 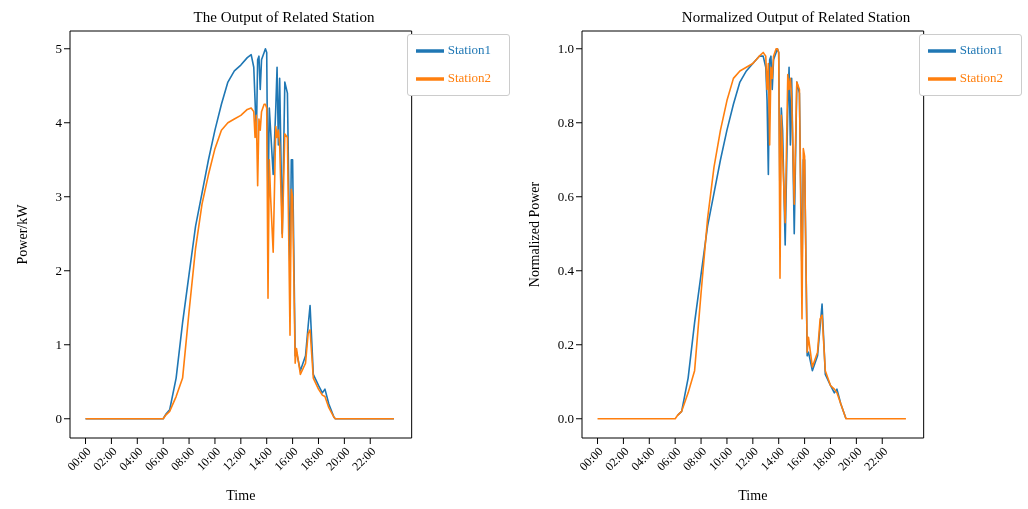 I want to click on y-tick-label: 4, so click(x=59, y=123).